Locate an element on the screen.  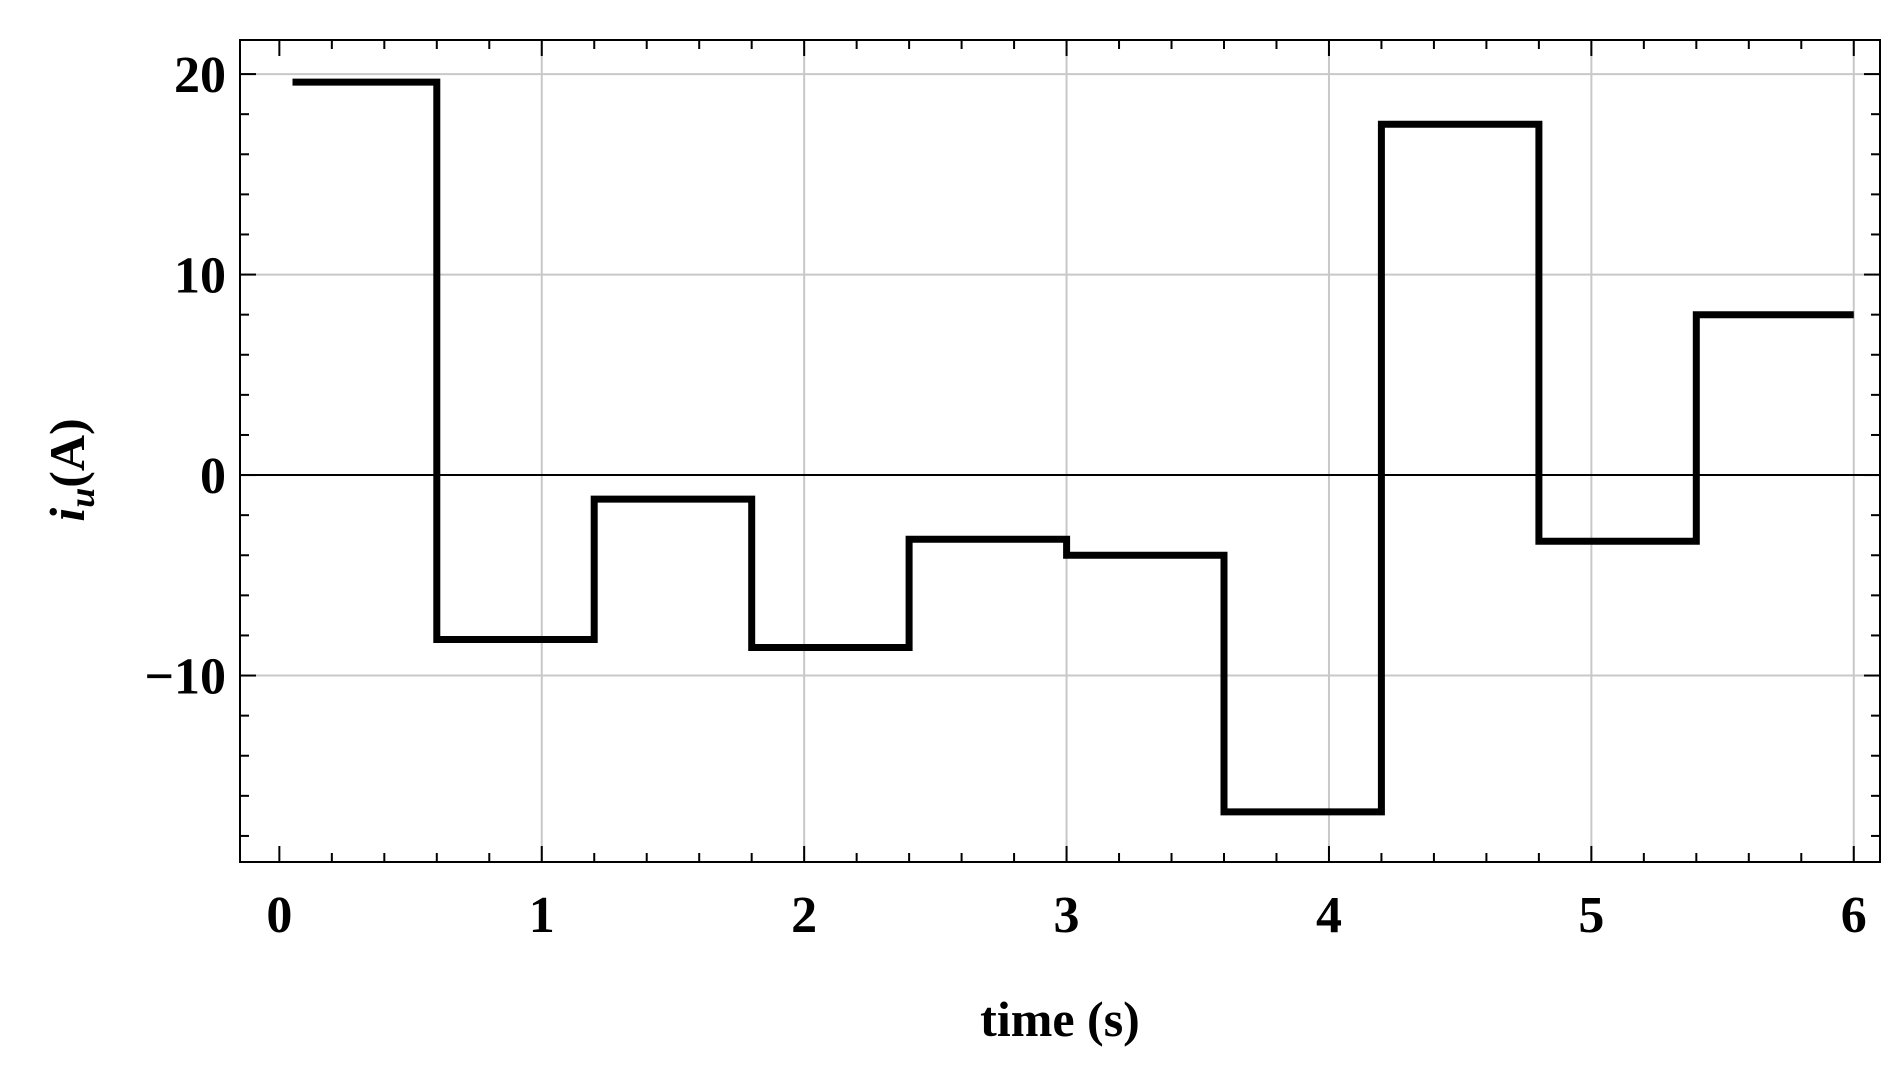
y-tick-label: 10 is located at coordinates (200, 276).